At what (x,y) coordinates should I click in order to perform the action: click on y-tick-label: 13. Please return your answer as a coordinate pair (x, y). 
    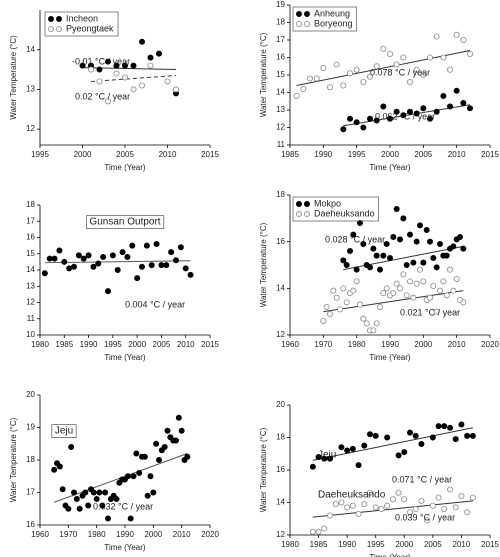
    Looking at the image, I should click on (30, 285).